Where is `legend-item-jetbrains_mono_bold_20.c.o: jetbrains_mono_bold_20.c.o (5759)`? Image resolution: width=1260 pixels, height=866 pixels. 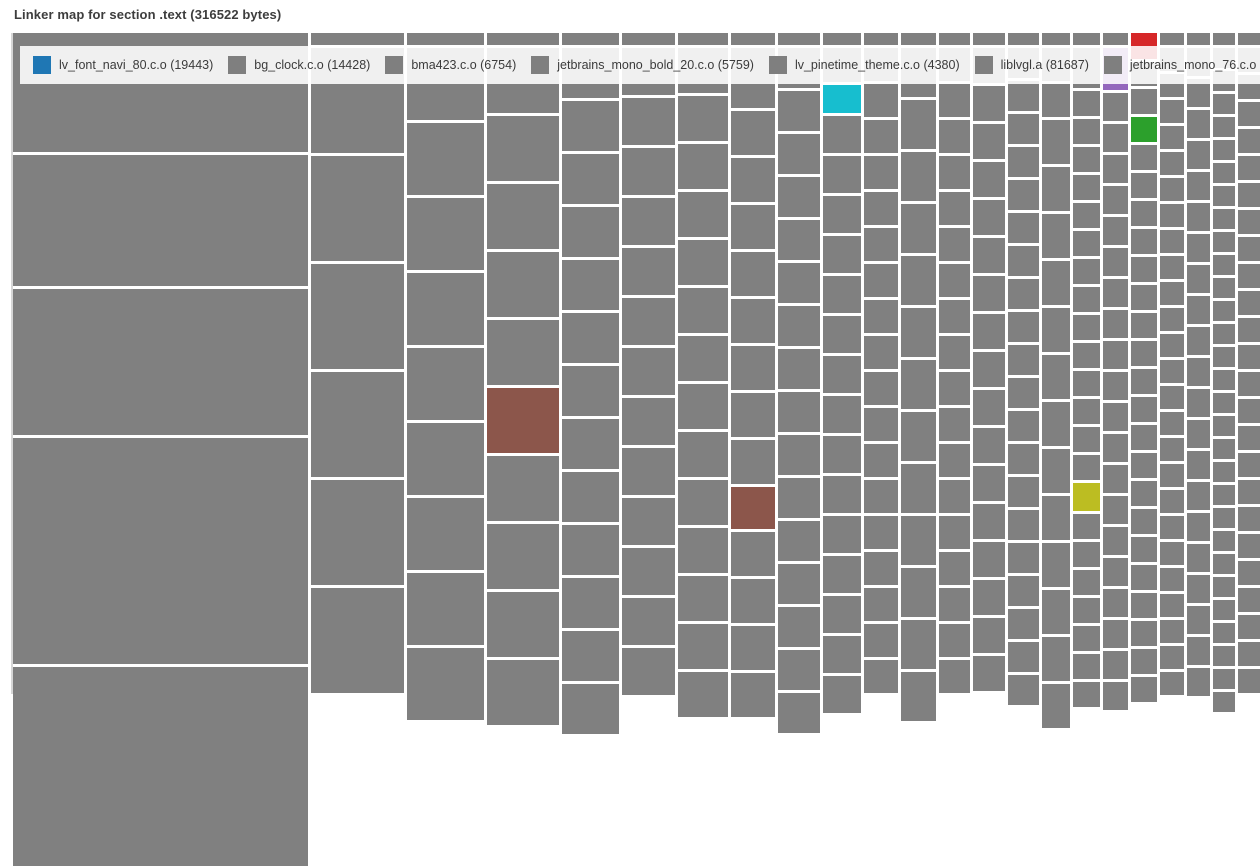
legend-item-jetbrains_mono_bold_20.c.o: jetbrains_mono_bold_20.c.o (5759) is located at coordinates (642, 65).